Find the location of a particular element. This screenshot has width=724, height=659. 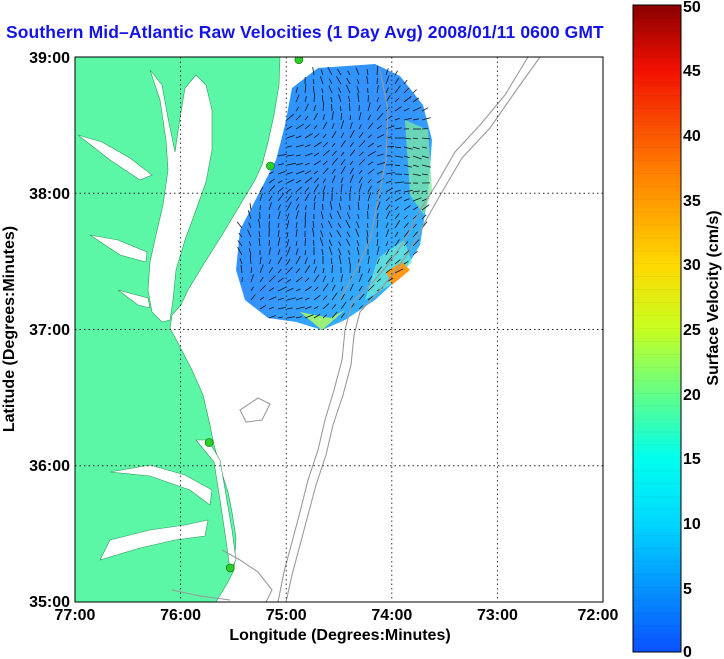

x-axis-label: Longitude (Degrees:Minutes) is located at coordinates (339, 635).